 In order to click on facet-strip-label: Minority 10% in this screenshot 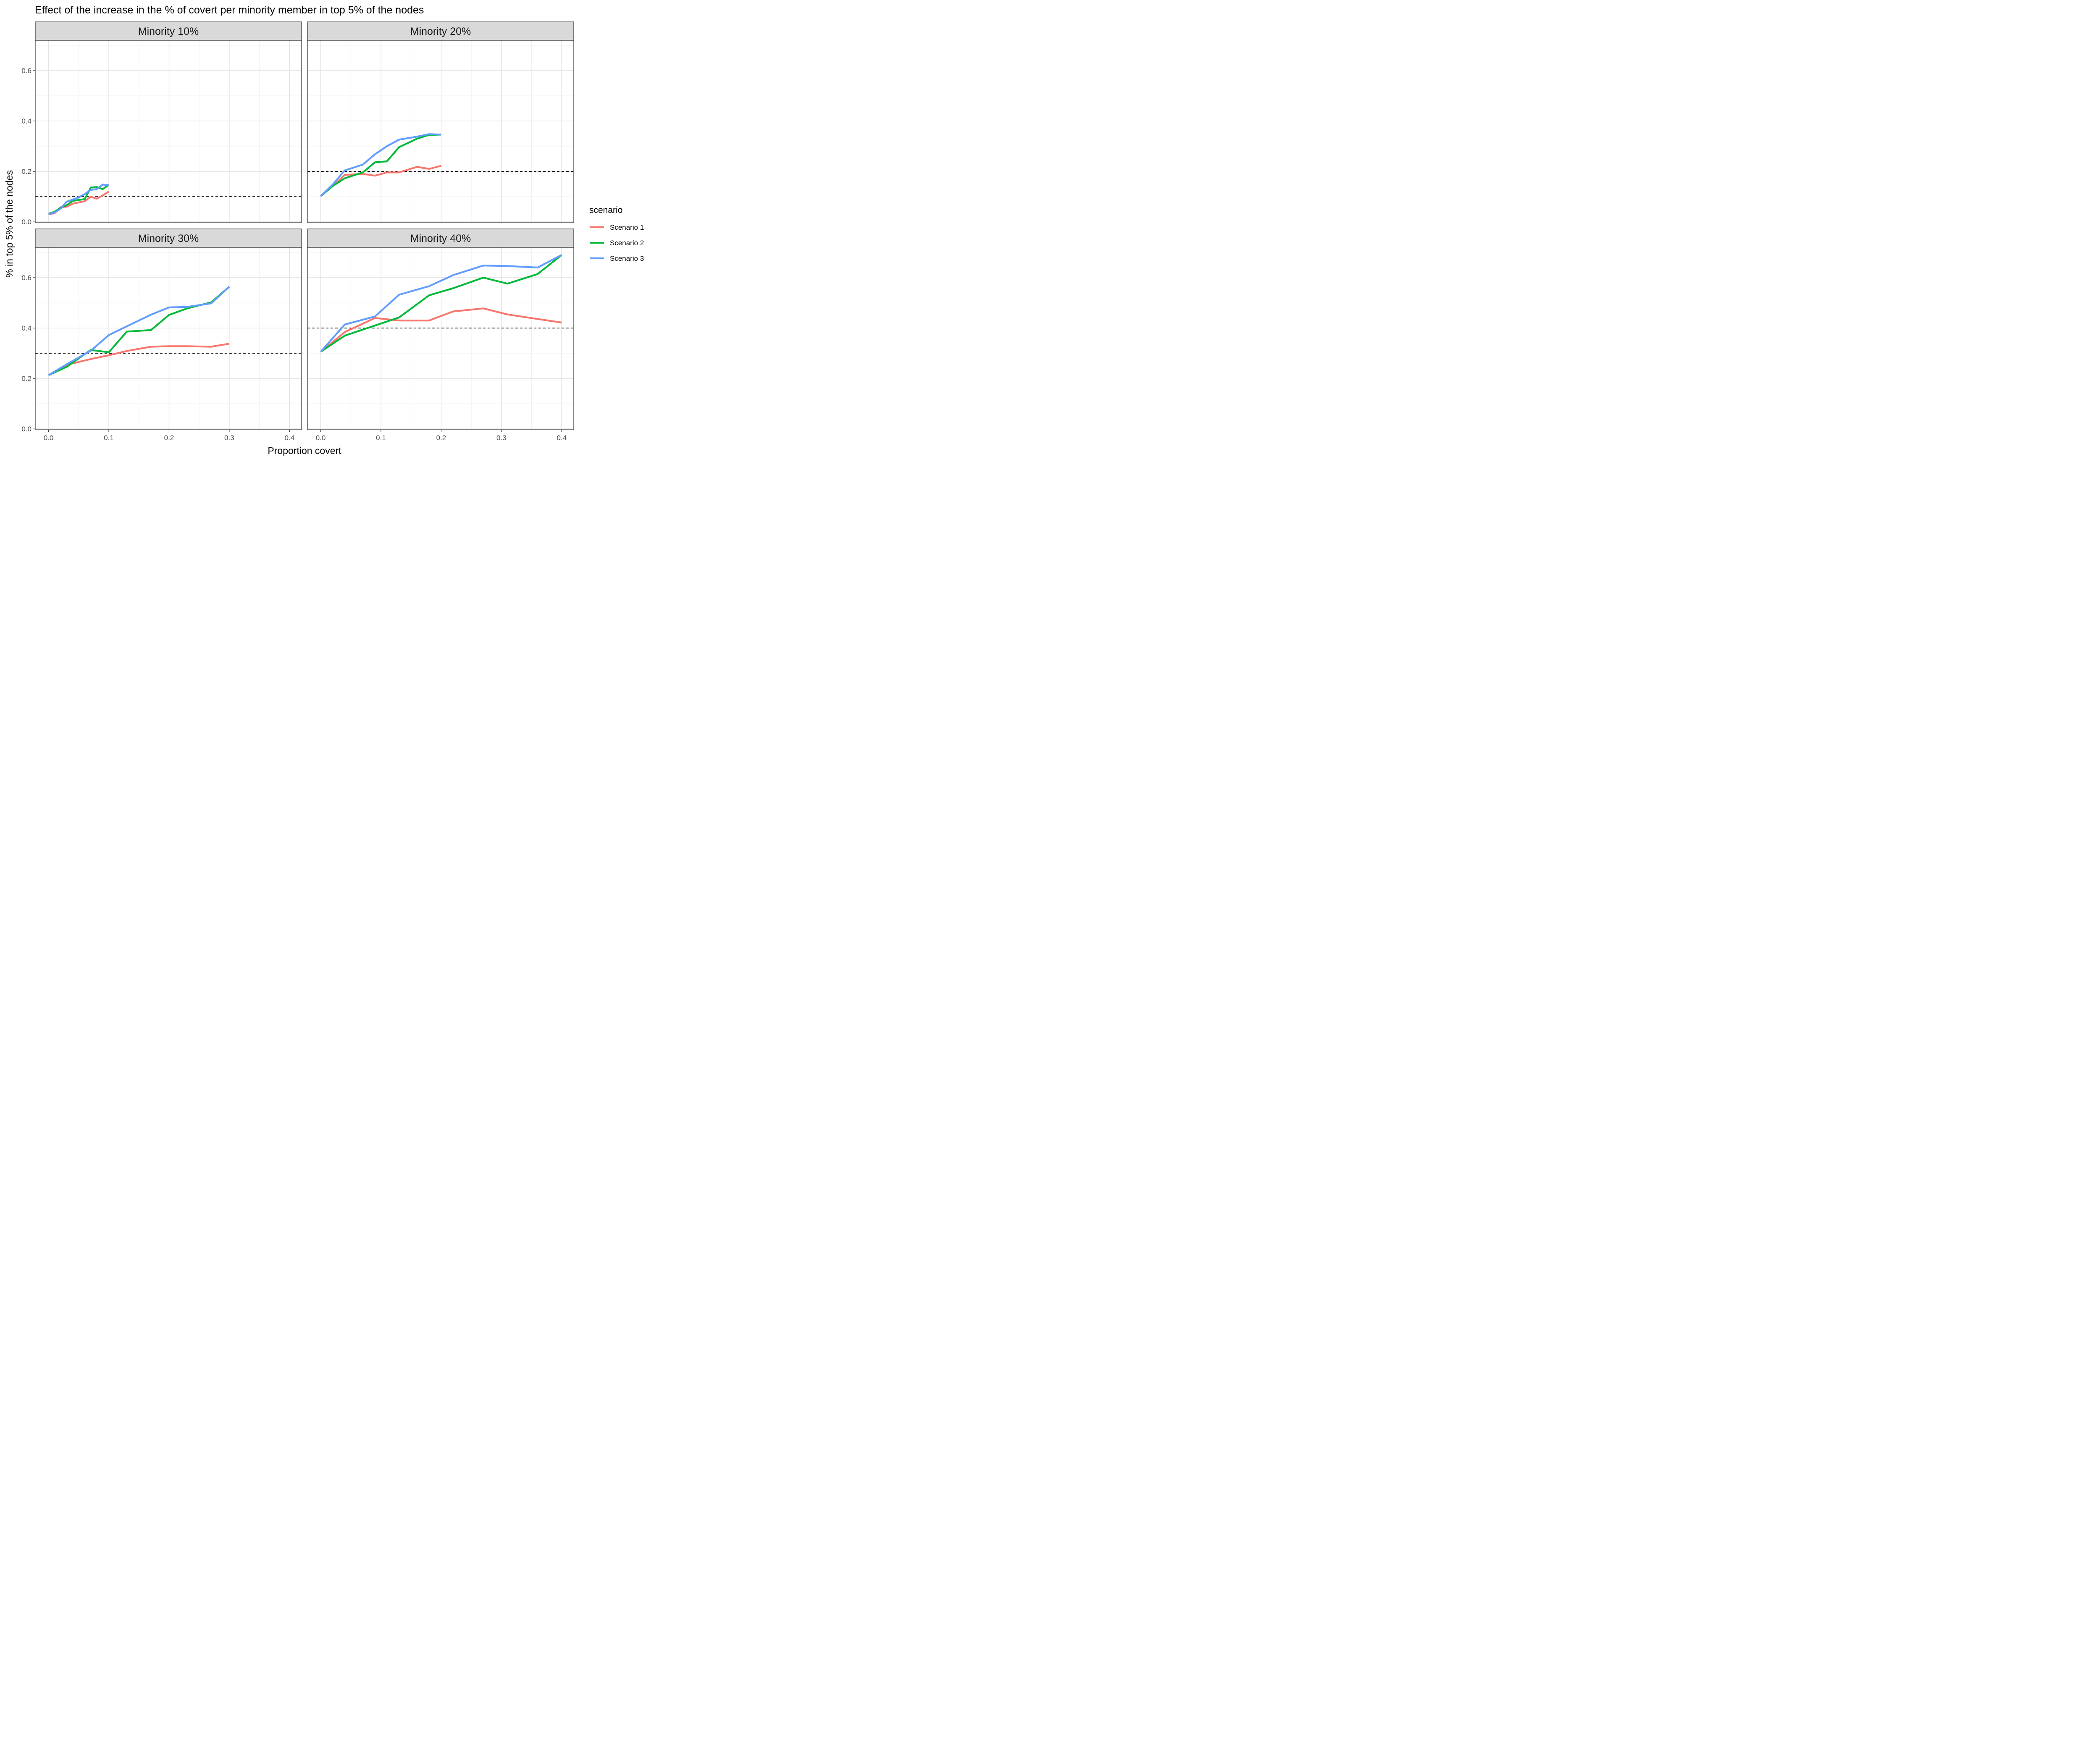, I will do `click(168, 31)`.